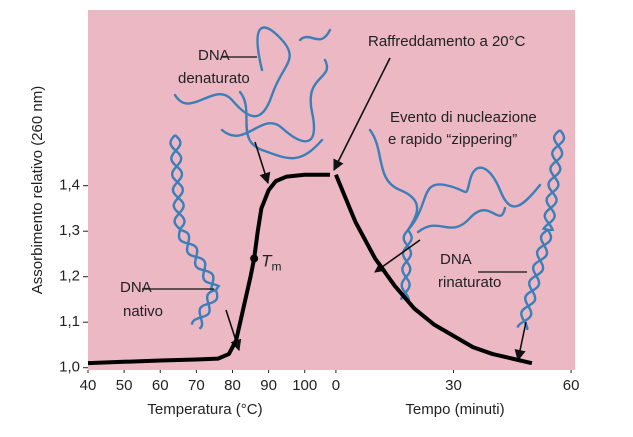  Describe the element at coordinates (143, 311) in the screenshot. I see `annotation: nativo` at that location.